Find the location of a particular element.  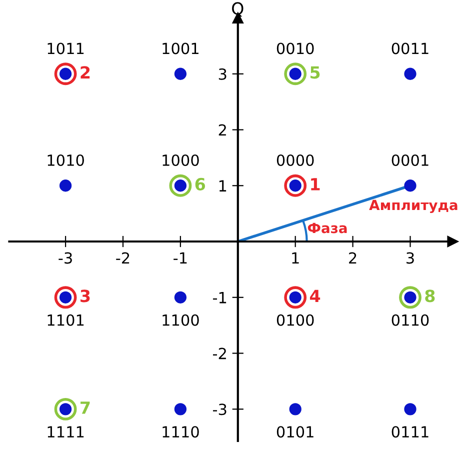

annotation: 0101 is located at coordinates (295, 432).